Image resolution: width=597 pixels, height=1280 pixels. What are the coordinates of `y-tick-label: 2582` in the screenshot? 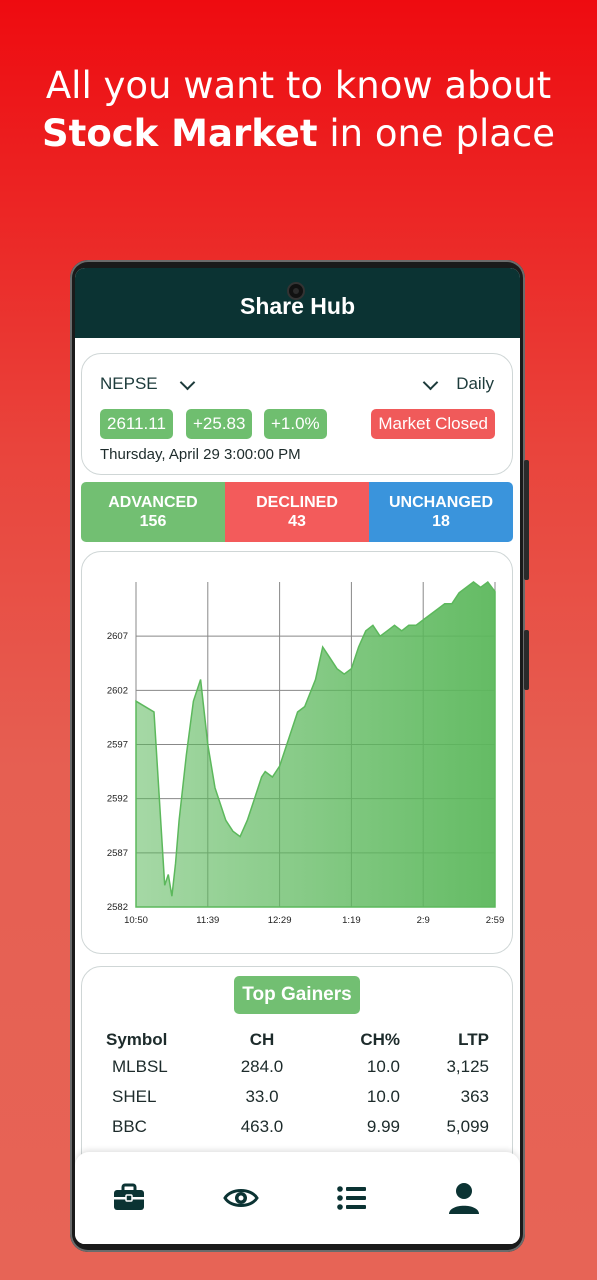 It's located at (117, 907).